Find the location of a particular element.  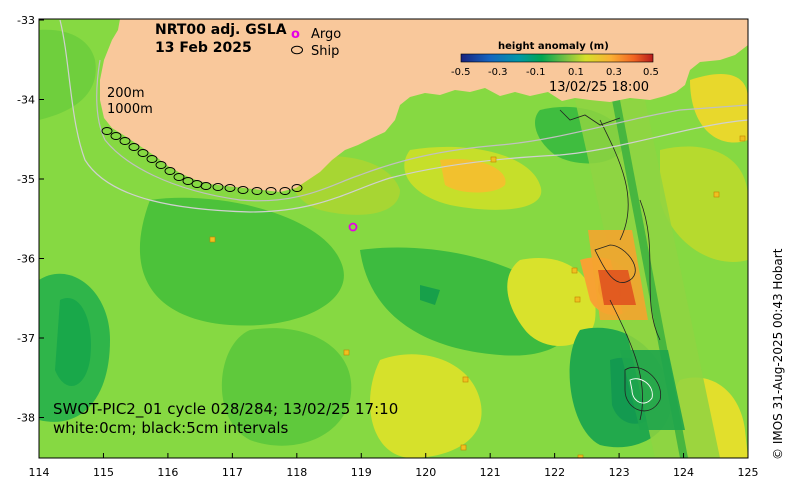

y-tick-label: -34 is located at coordinates (26, 100).